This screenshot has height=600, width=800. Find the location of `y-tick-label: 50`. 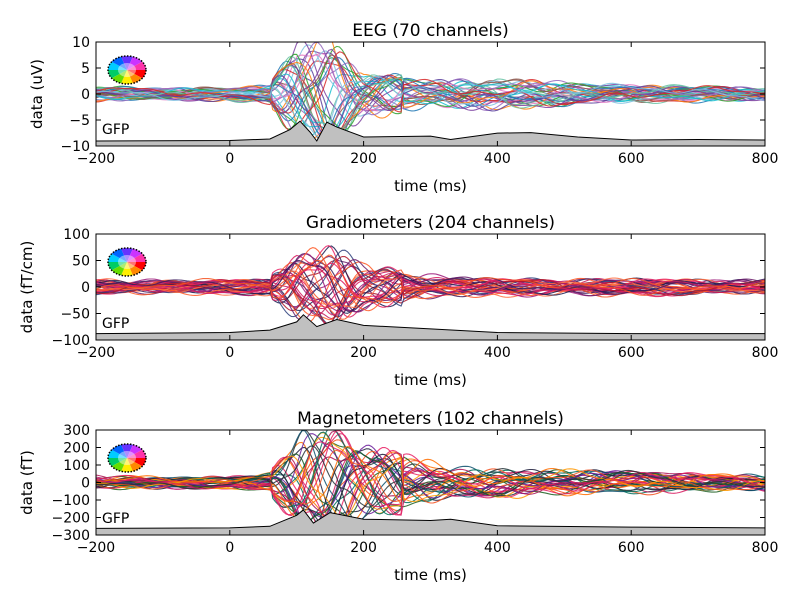

y-tick-label: 50 is located at coordinates (81, 262).